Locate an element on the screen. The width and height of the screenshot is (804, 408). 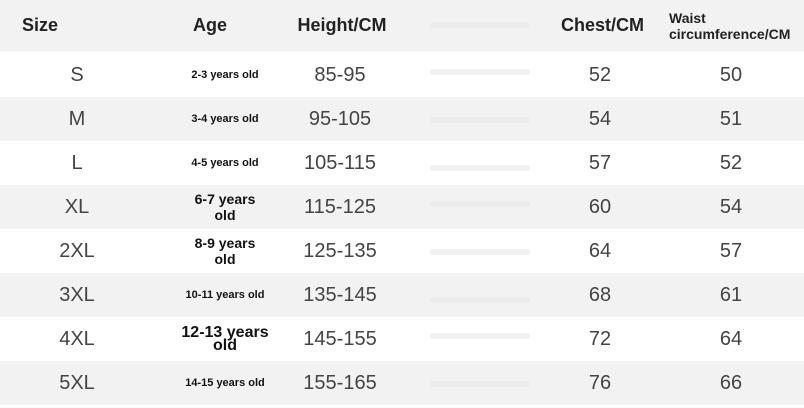
chest-cell-wrap: 68 is located at coordinates (600, 295).